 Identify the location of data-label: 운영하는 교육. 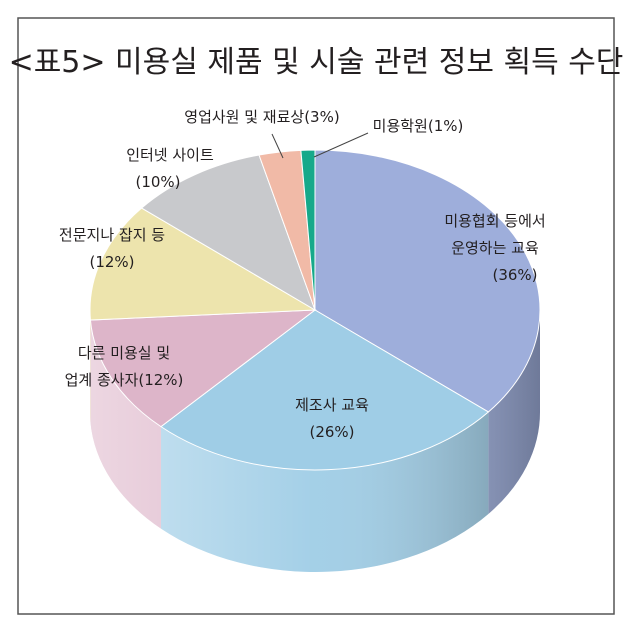
(495, 248).